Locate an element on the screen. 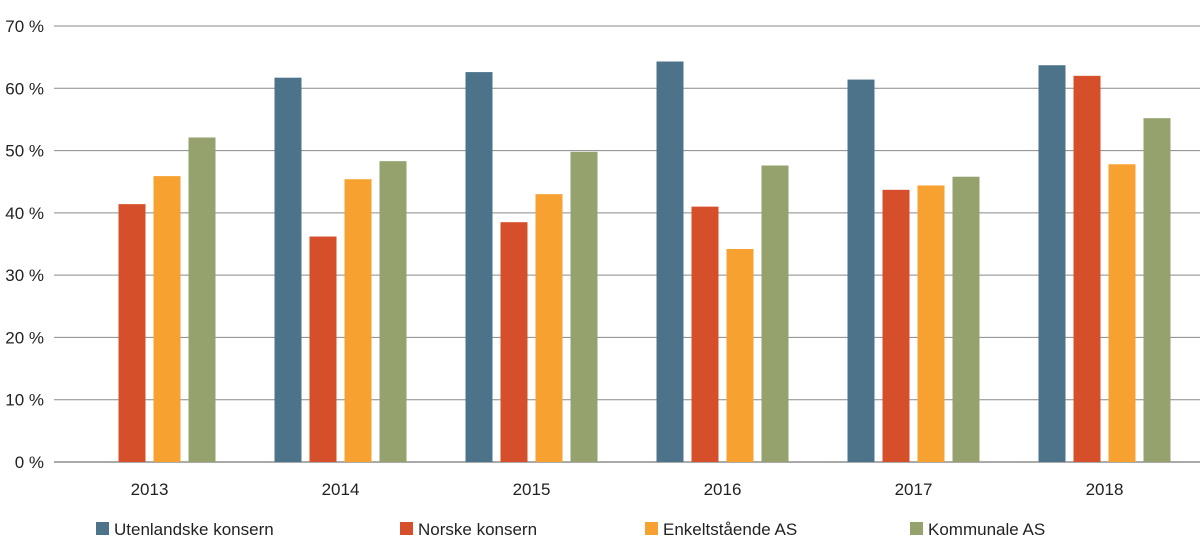  x-tick-label-2013: 2013 is located at coordinates (150, 489).